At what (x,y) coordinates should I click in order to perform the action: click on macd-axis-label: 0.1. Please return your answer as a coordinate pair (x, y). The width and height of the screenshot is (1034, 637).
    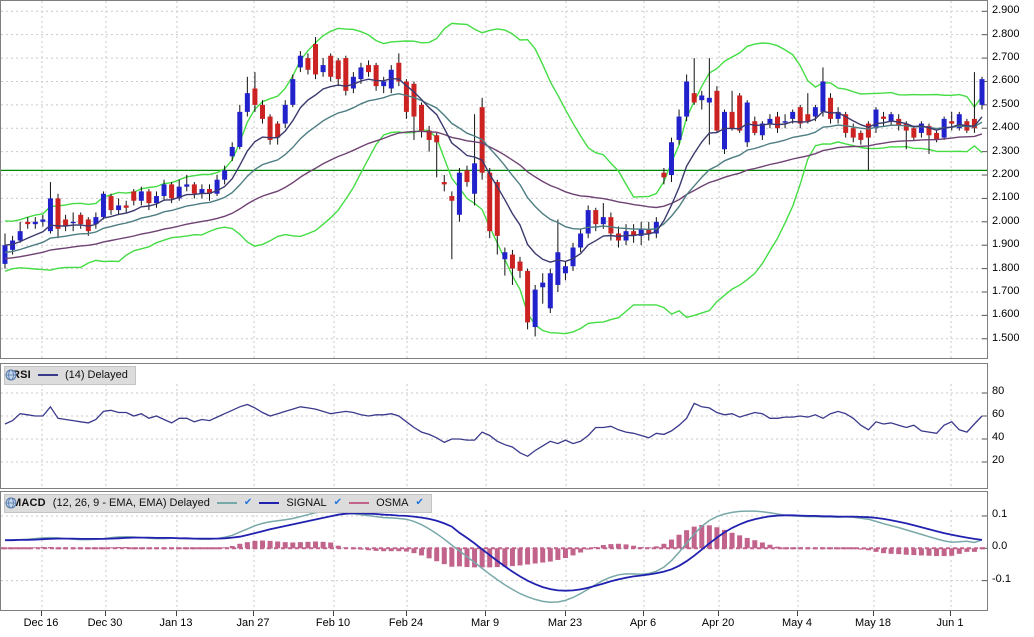
    Looking at the image, I should click on (1000, 514).